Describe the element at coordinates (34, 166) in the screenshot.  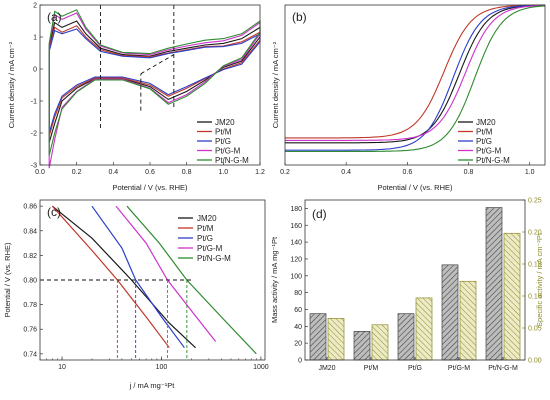
I see `panel-a-ytick-label: -3` at that location.